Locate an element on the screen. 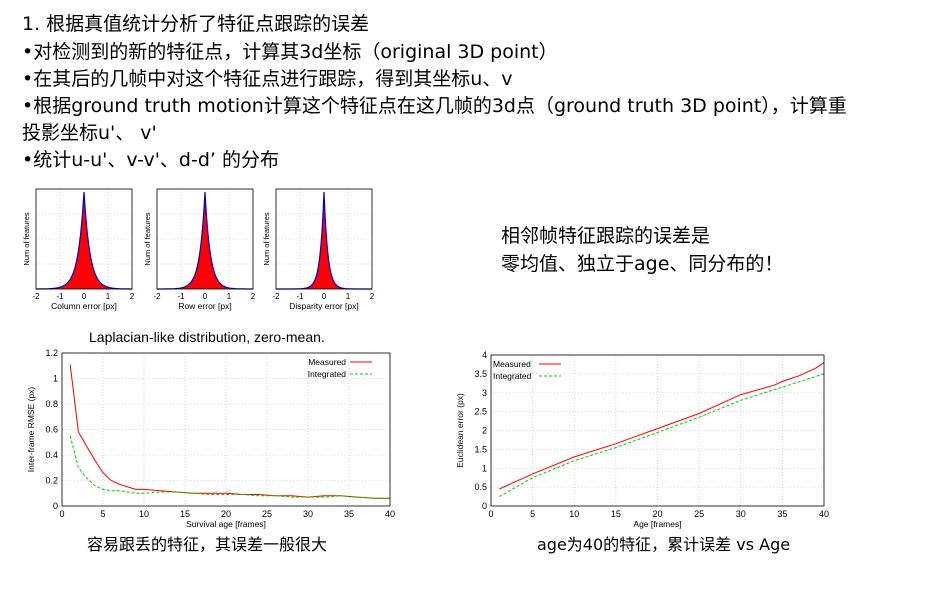 The image size is (951, 591). laplacian-fit-line is located at coordinates (84, 240).